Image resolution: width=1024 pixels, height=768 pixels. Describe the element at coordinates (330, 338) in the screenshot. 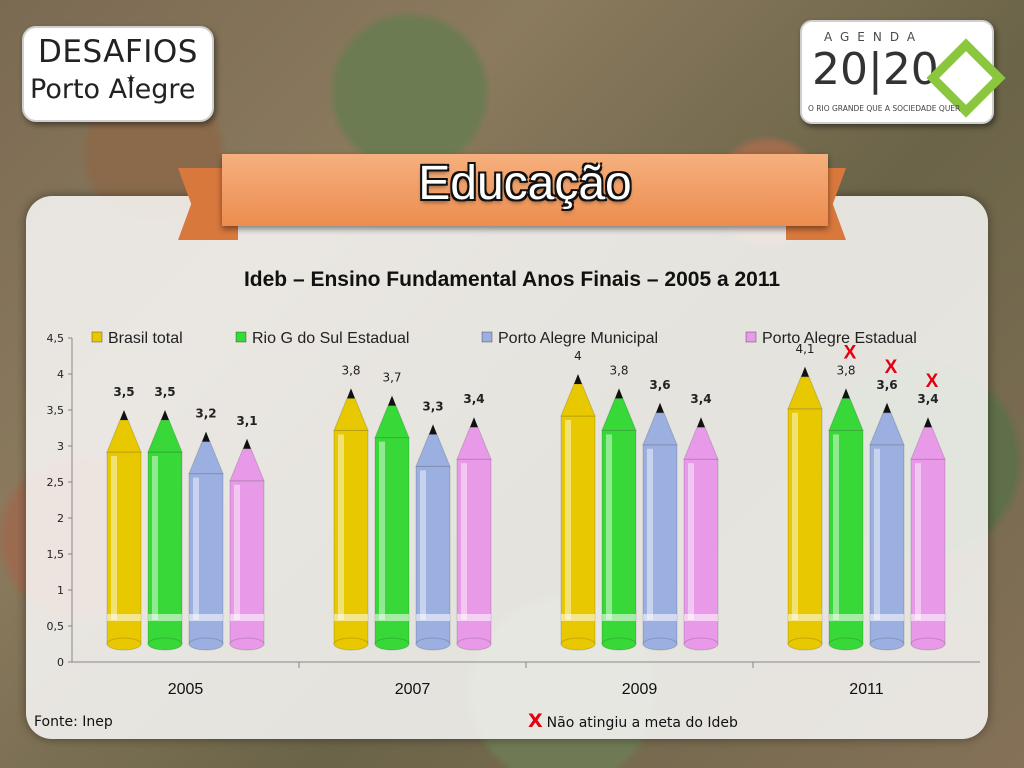

I see `legend-label: Rio G do Sul Estadual` at that location.